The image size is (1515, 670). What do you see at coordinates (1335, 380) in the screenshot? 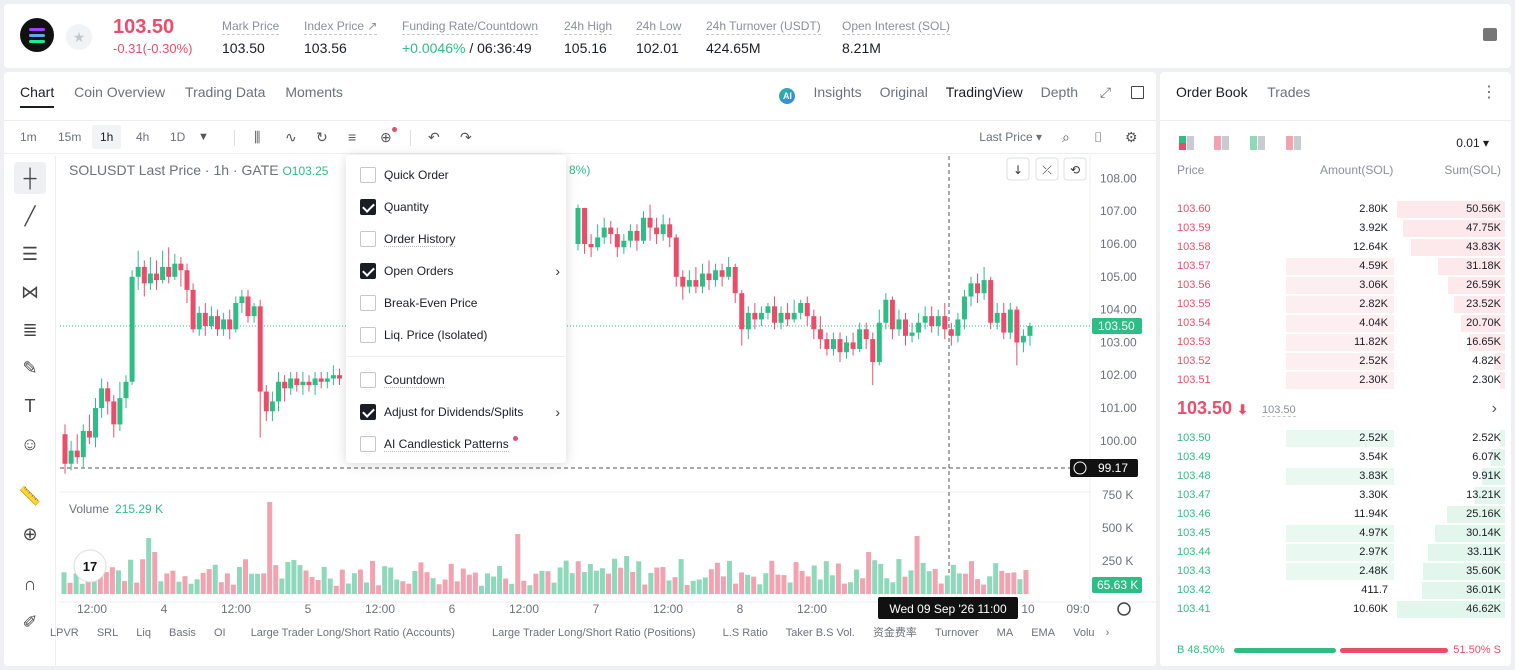
I see `ask-row: 103.51 2.30K 2.30K` at bounding box center [1335, 380].